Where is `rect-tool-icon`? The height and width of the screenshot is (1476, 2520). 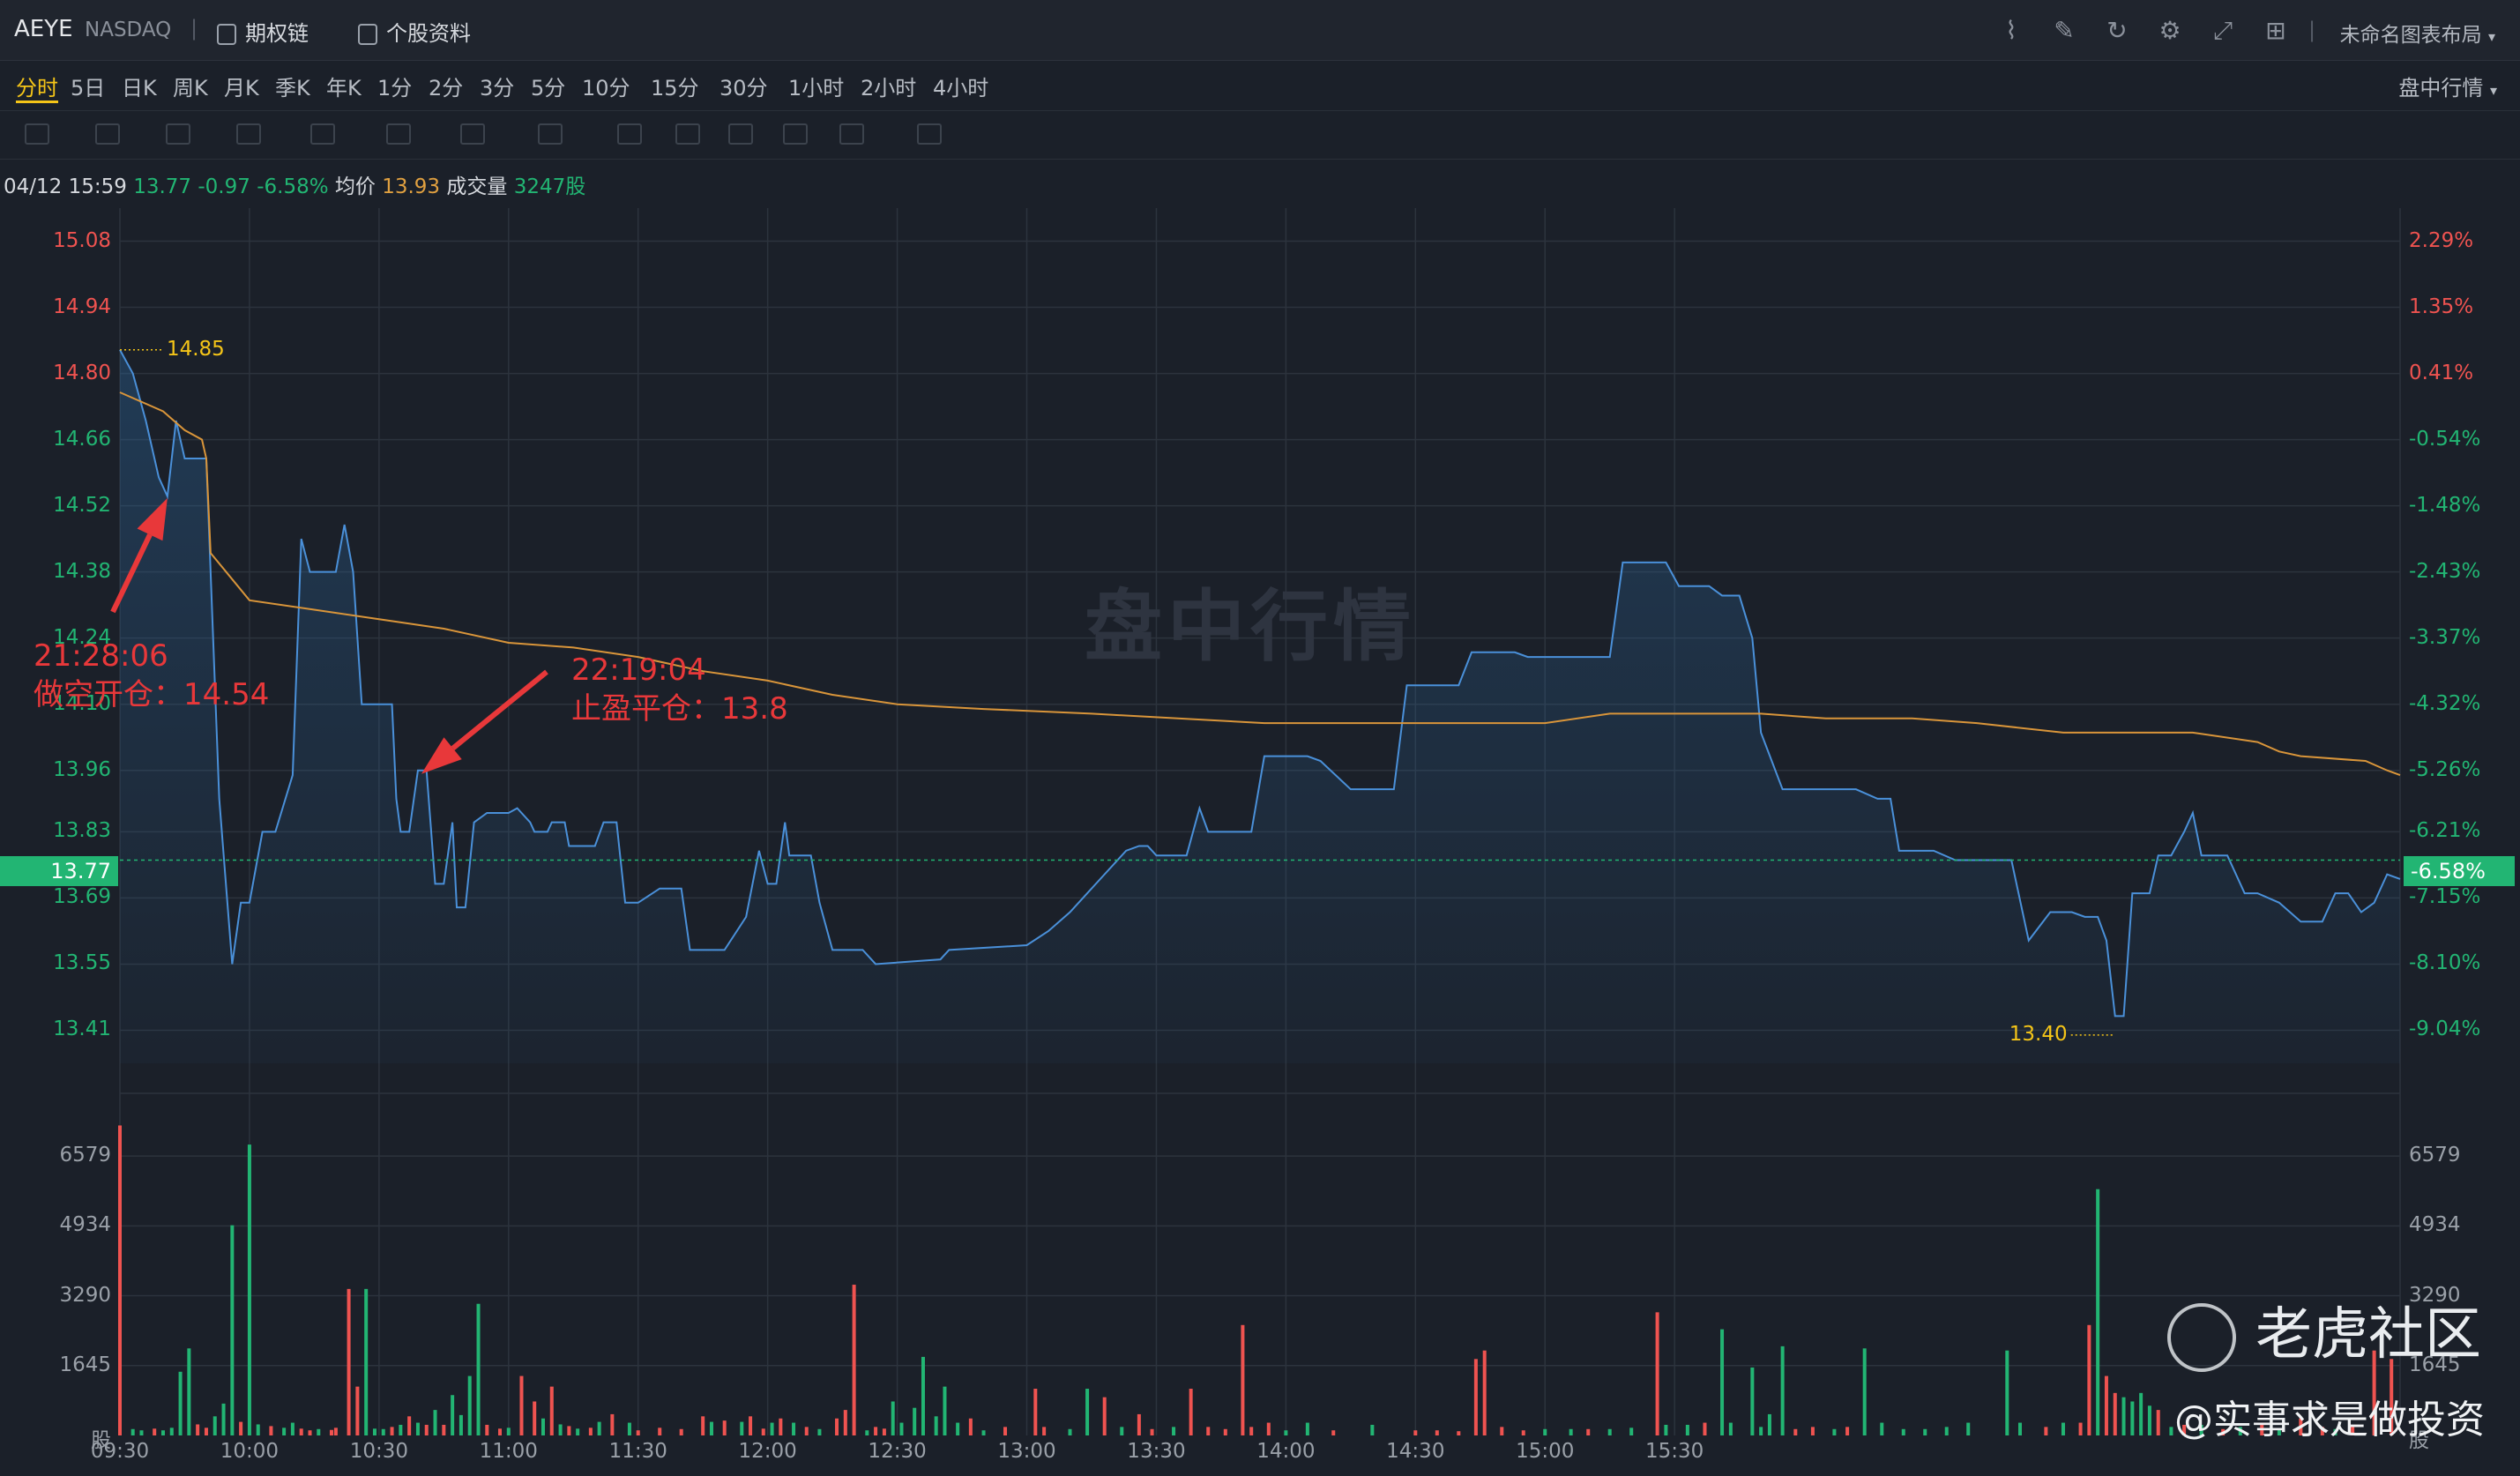 rect-tool-icon is located at coordinates (107, 134).